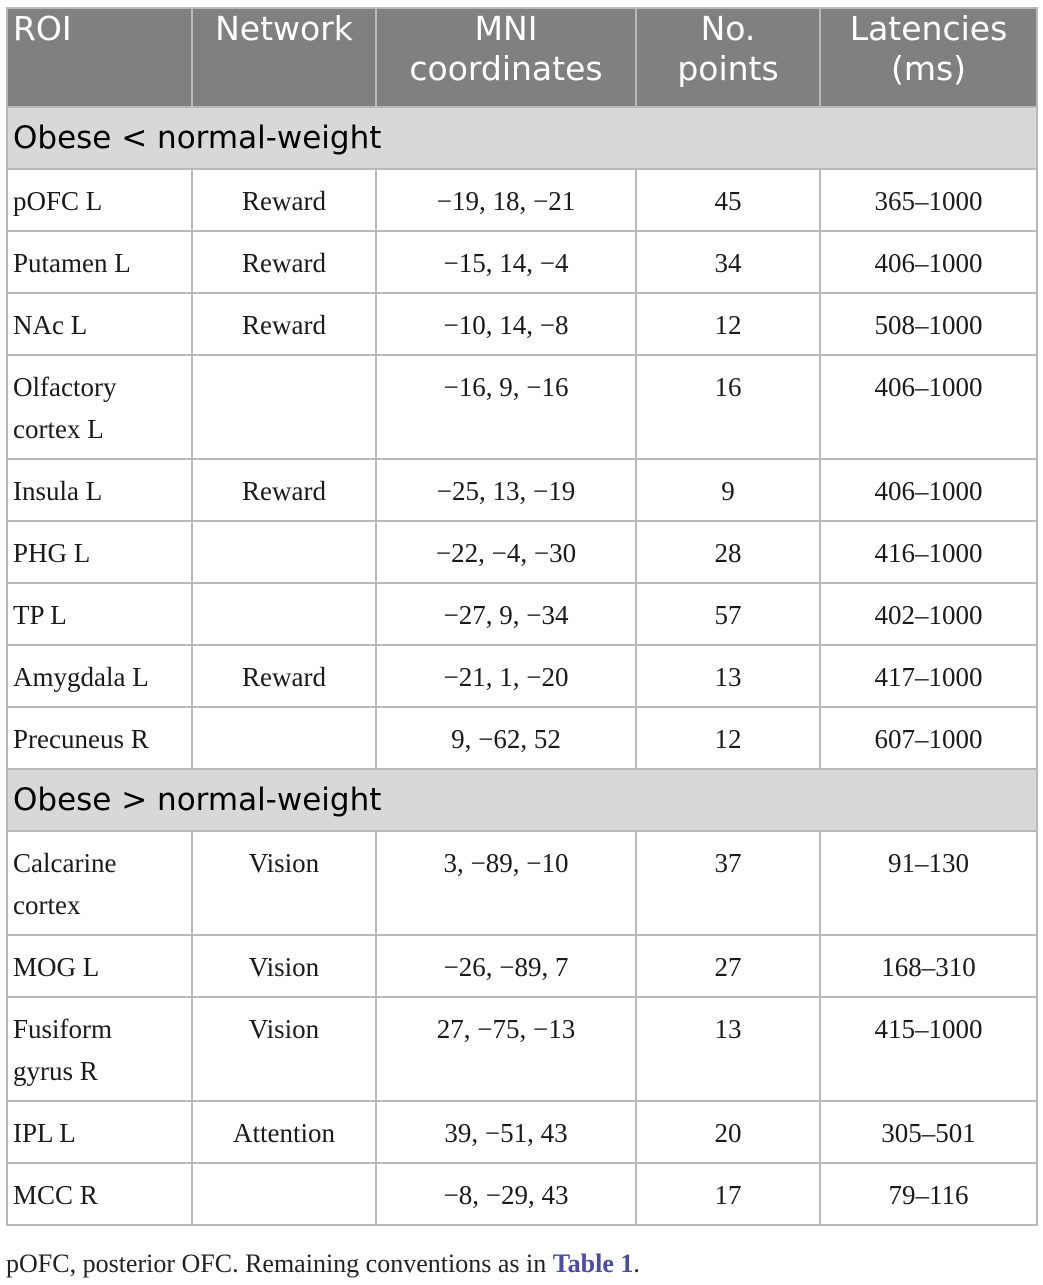 The height and width of the screenshot is (1285, 1043). Describe the element at coordinates (99, 407) in the screenshot. I see `cell-roi: Olfactory cortex L` at that location.